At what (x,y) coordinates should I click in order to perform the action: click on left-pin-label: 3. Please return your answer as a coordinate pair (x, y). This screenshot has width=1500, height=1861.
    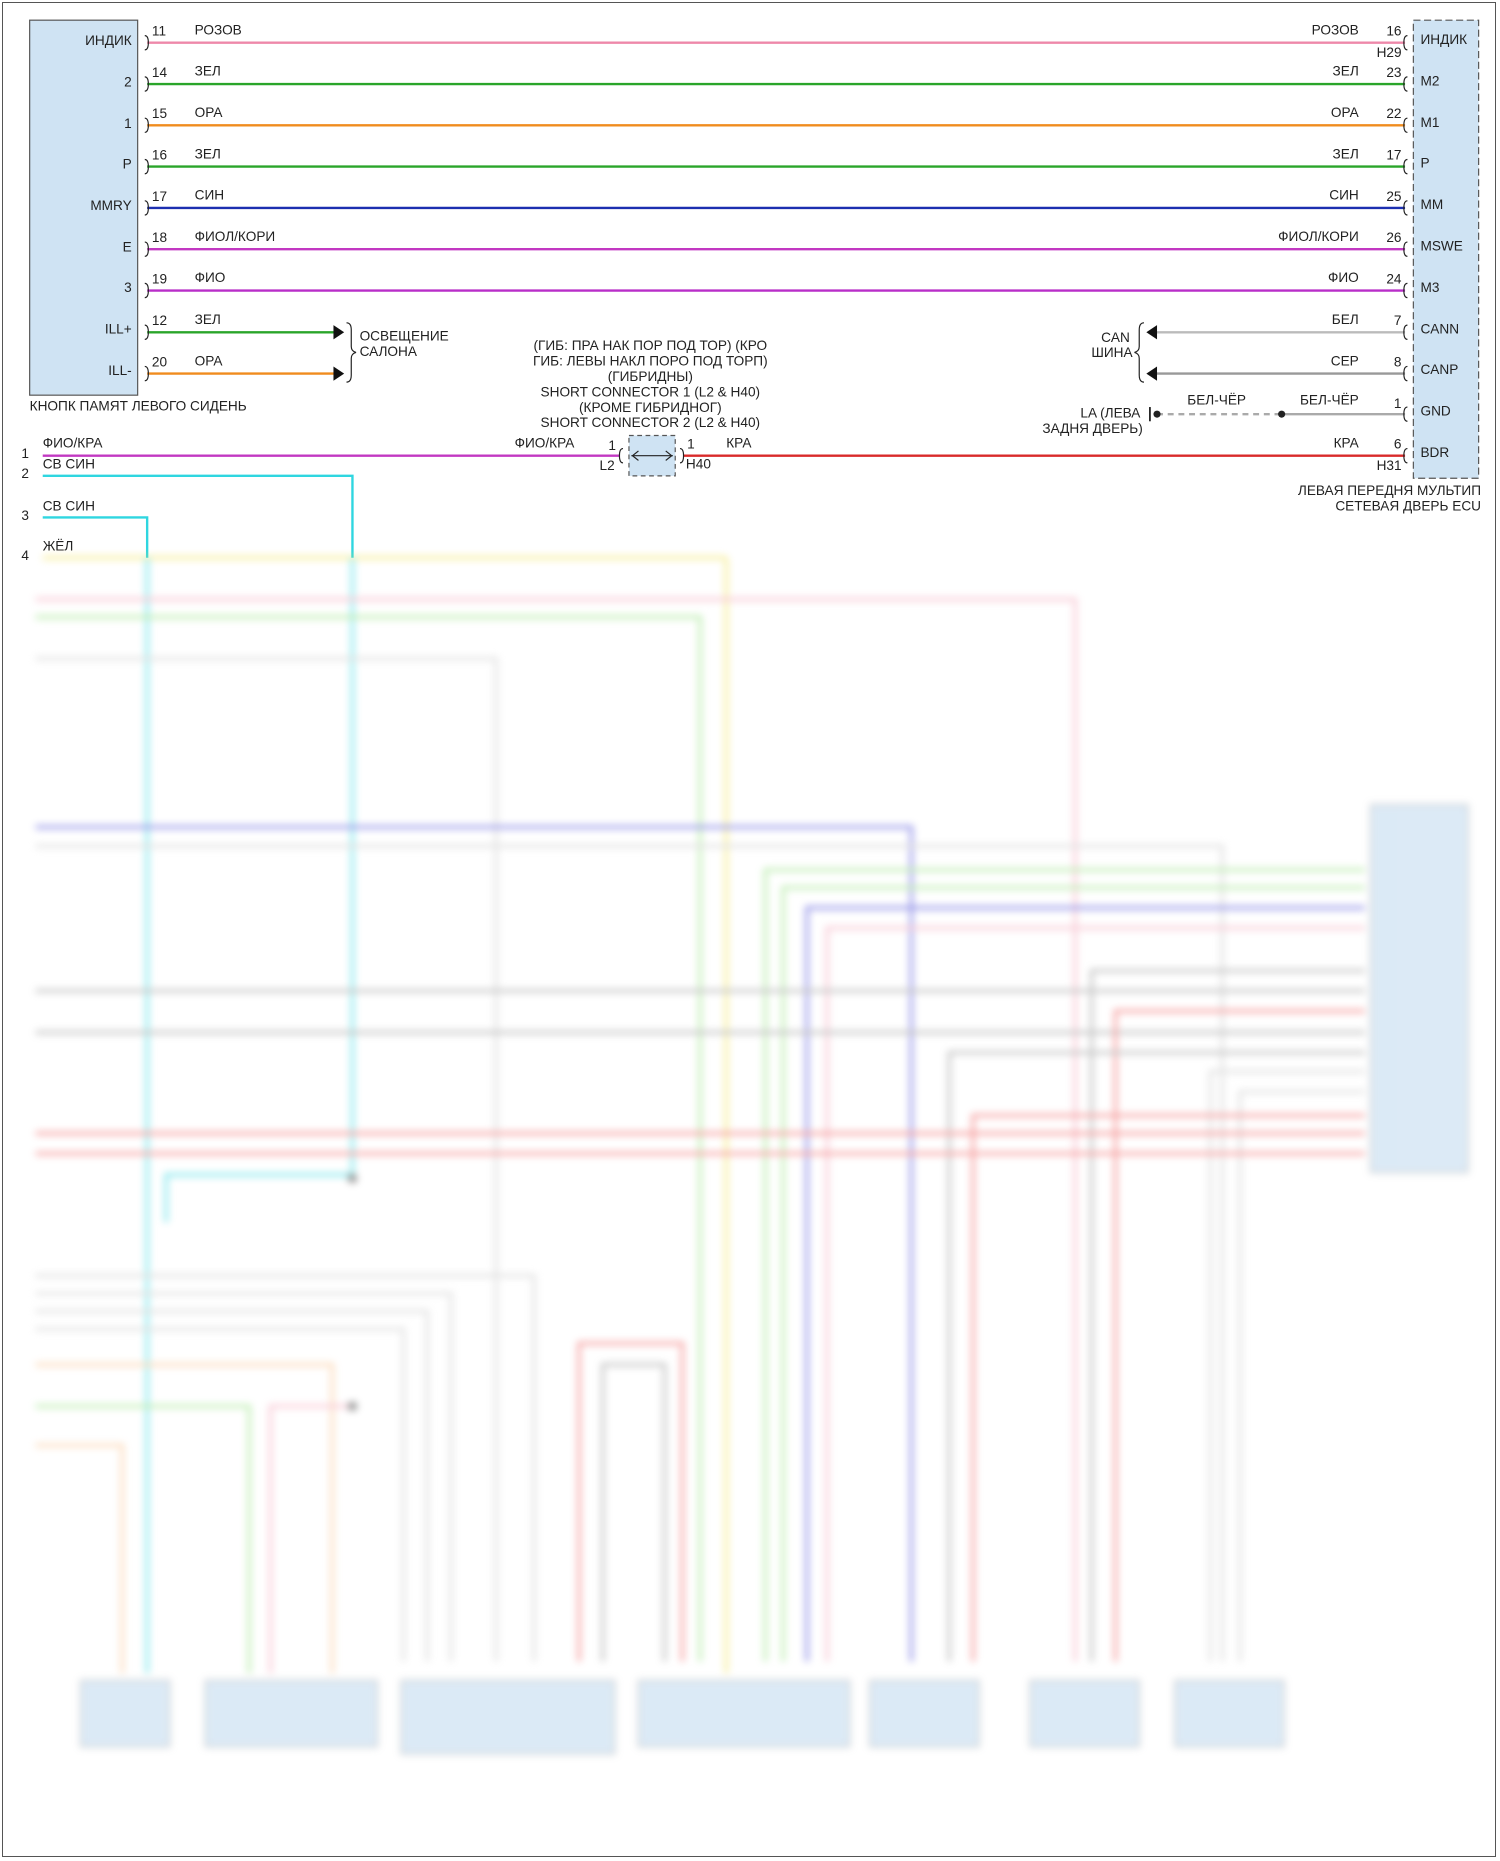
    Looking at the image, I should click on (128, 287).